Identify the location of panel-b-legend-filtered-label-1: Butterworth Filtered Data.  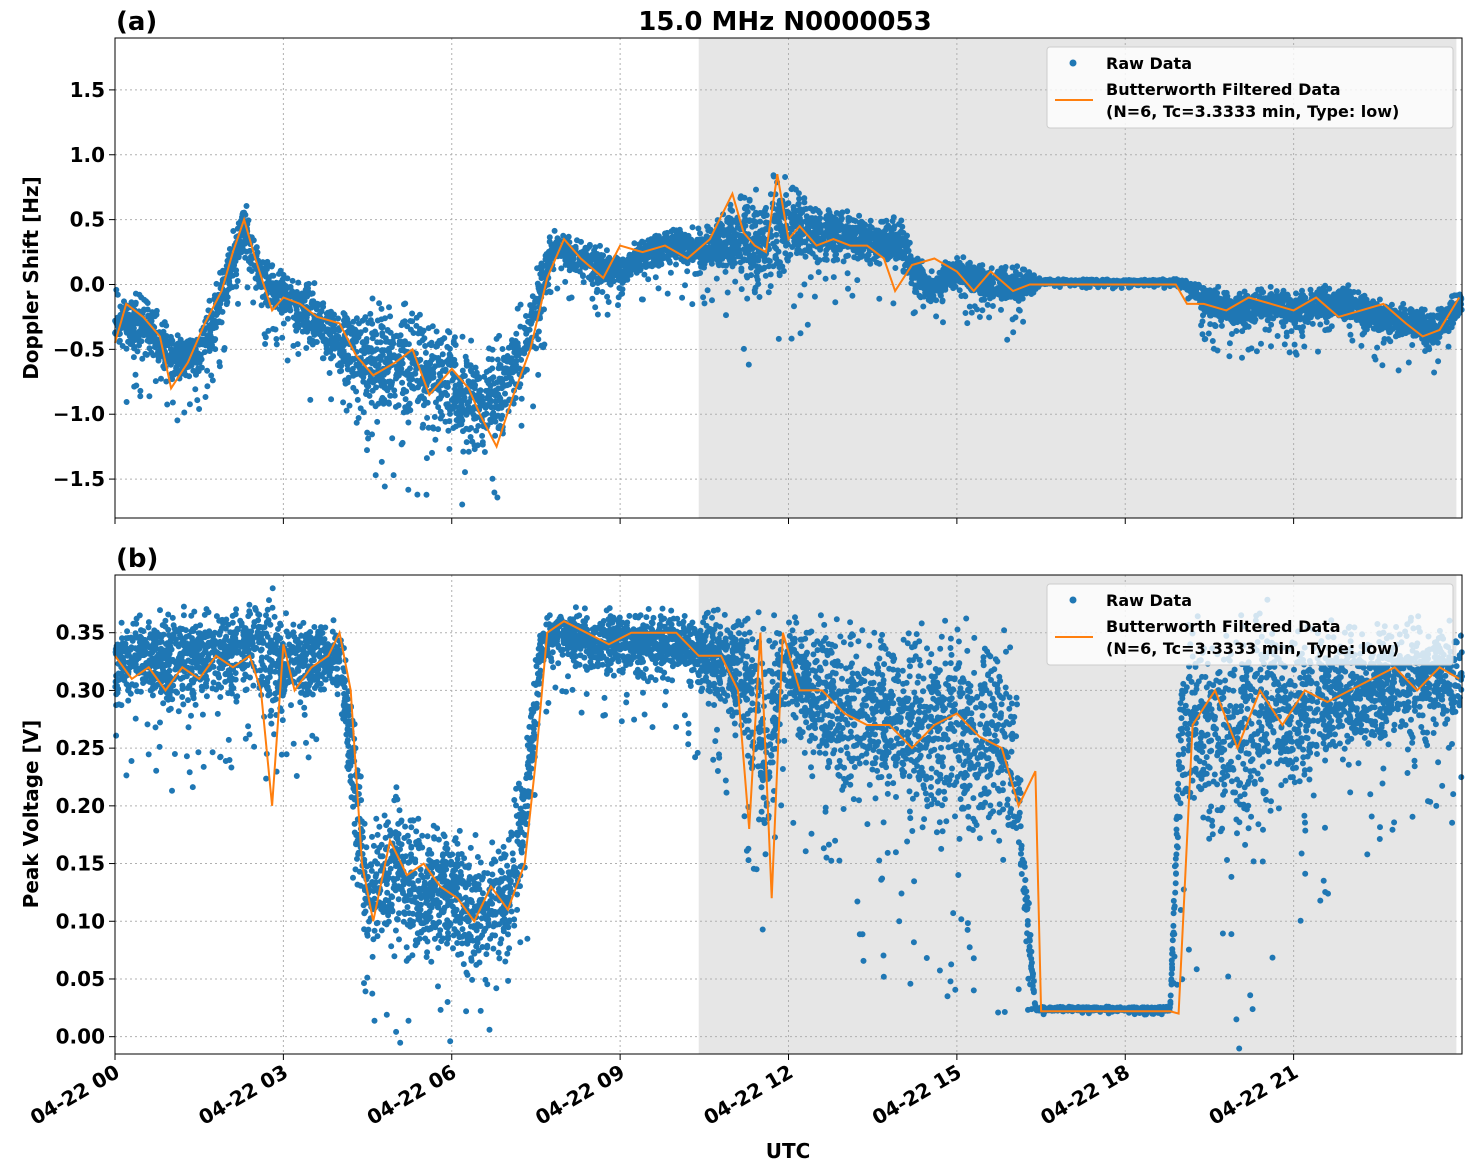
(1223, 626).